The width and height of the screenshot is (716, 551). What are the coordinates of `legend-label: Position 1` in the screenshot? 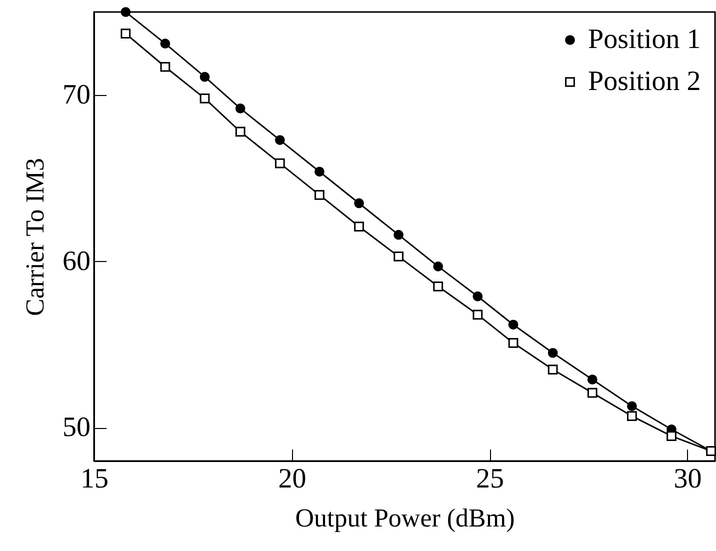 It's located at (644, 39).